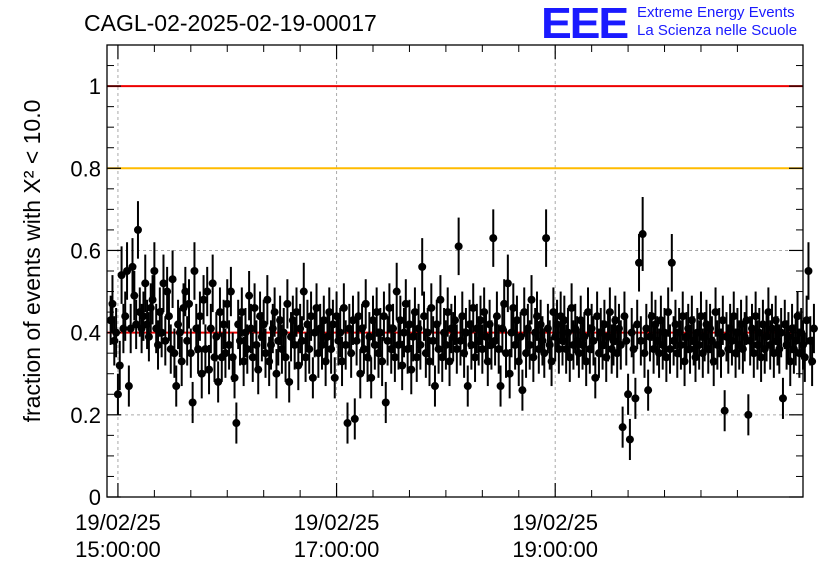  Describe the element at coordinates (95, 86) in the screenshot. I see `y-tick-label: 1` at that location.